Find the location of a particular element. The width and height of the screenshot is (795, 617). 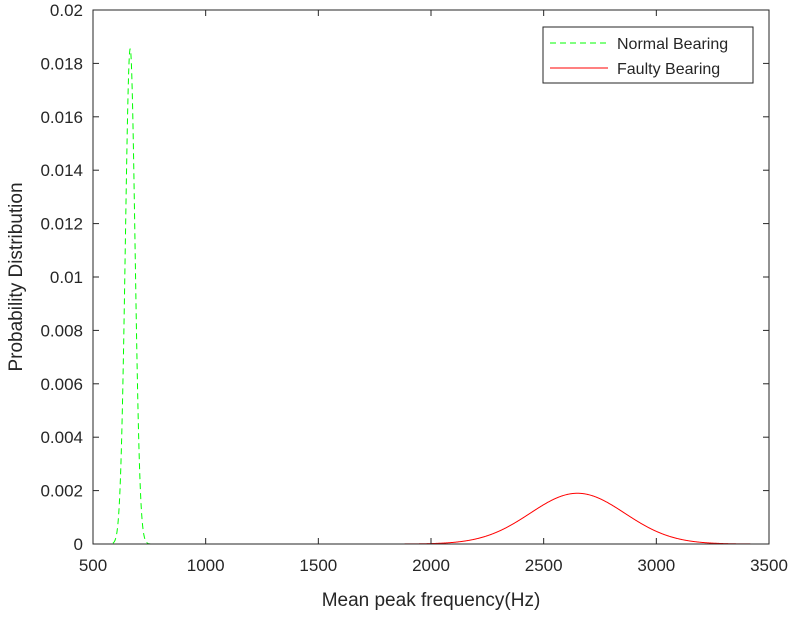

y-tick-label: 0 is located at coordinates (78, 544).